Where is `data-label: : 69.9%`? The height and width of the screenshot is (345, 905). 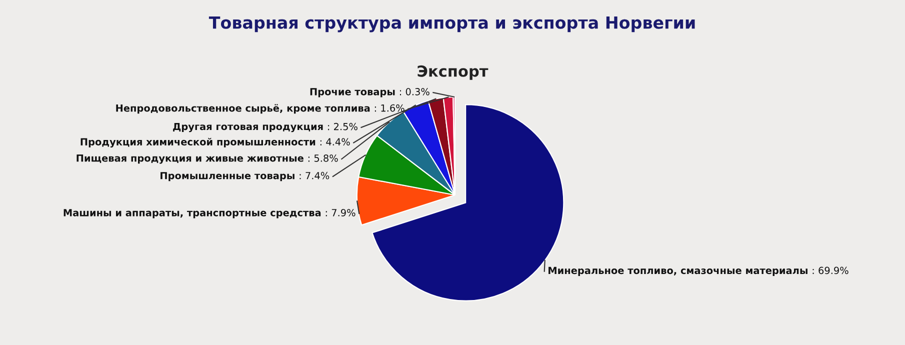 data-label: : 69.9% is located at coordinates (830, 270).